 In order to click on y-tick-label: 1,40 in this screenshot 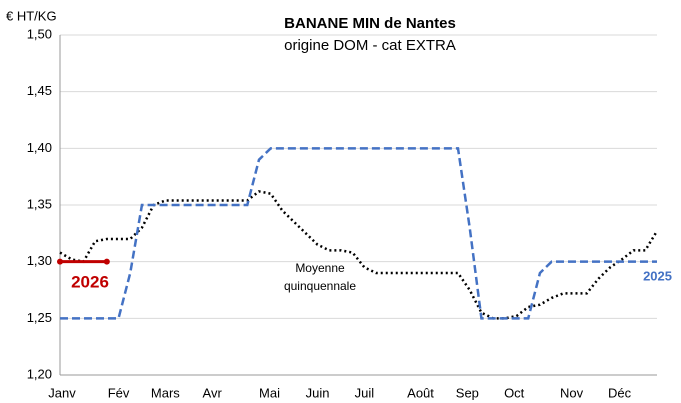, I will do `click(39, 147)`.